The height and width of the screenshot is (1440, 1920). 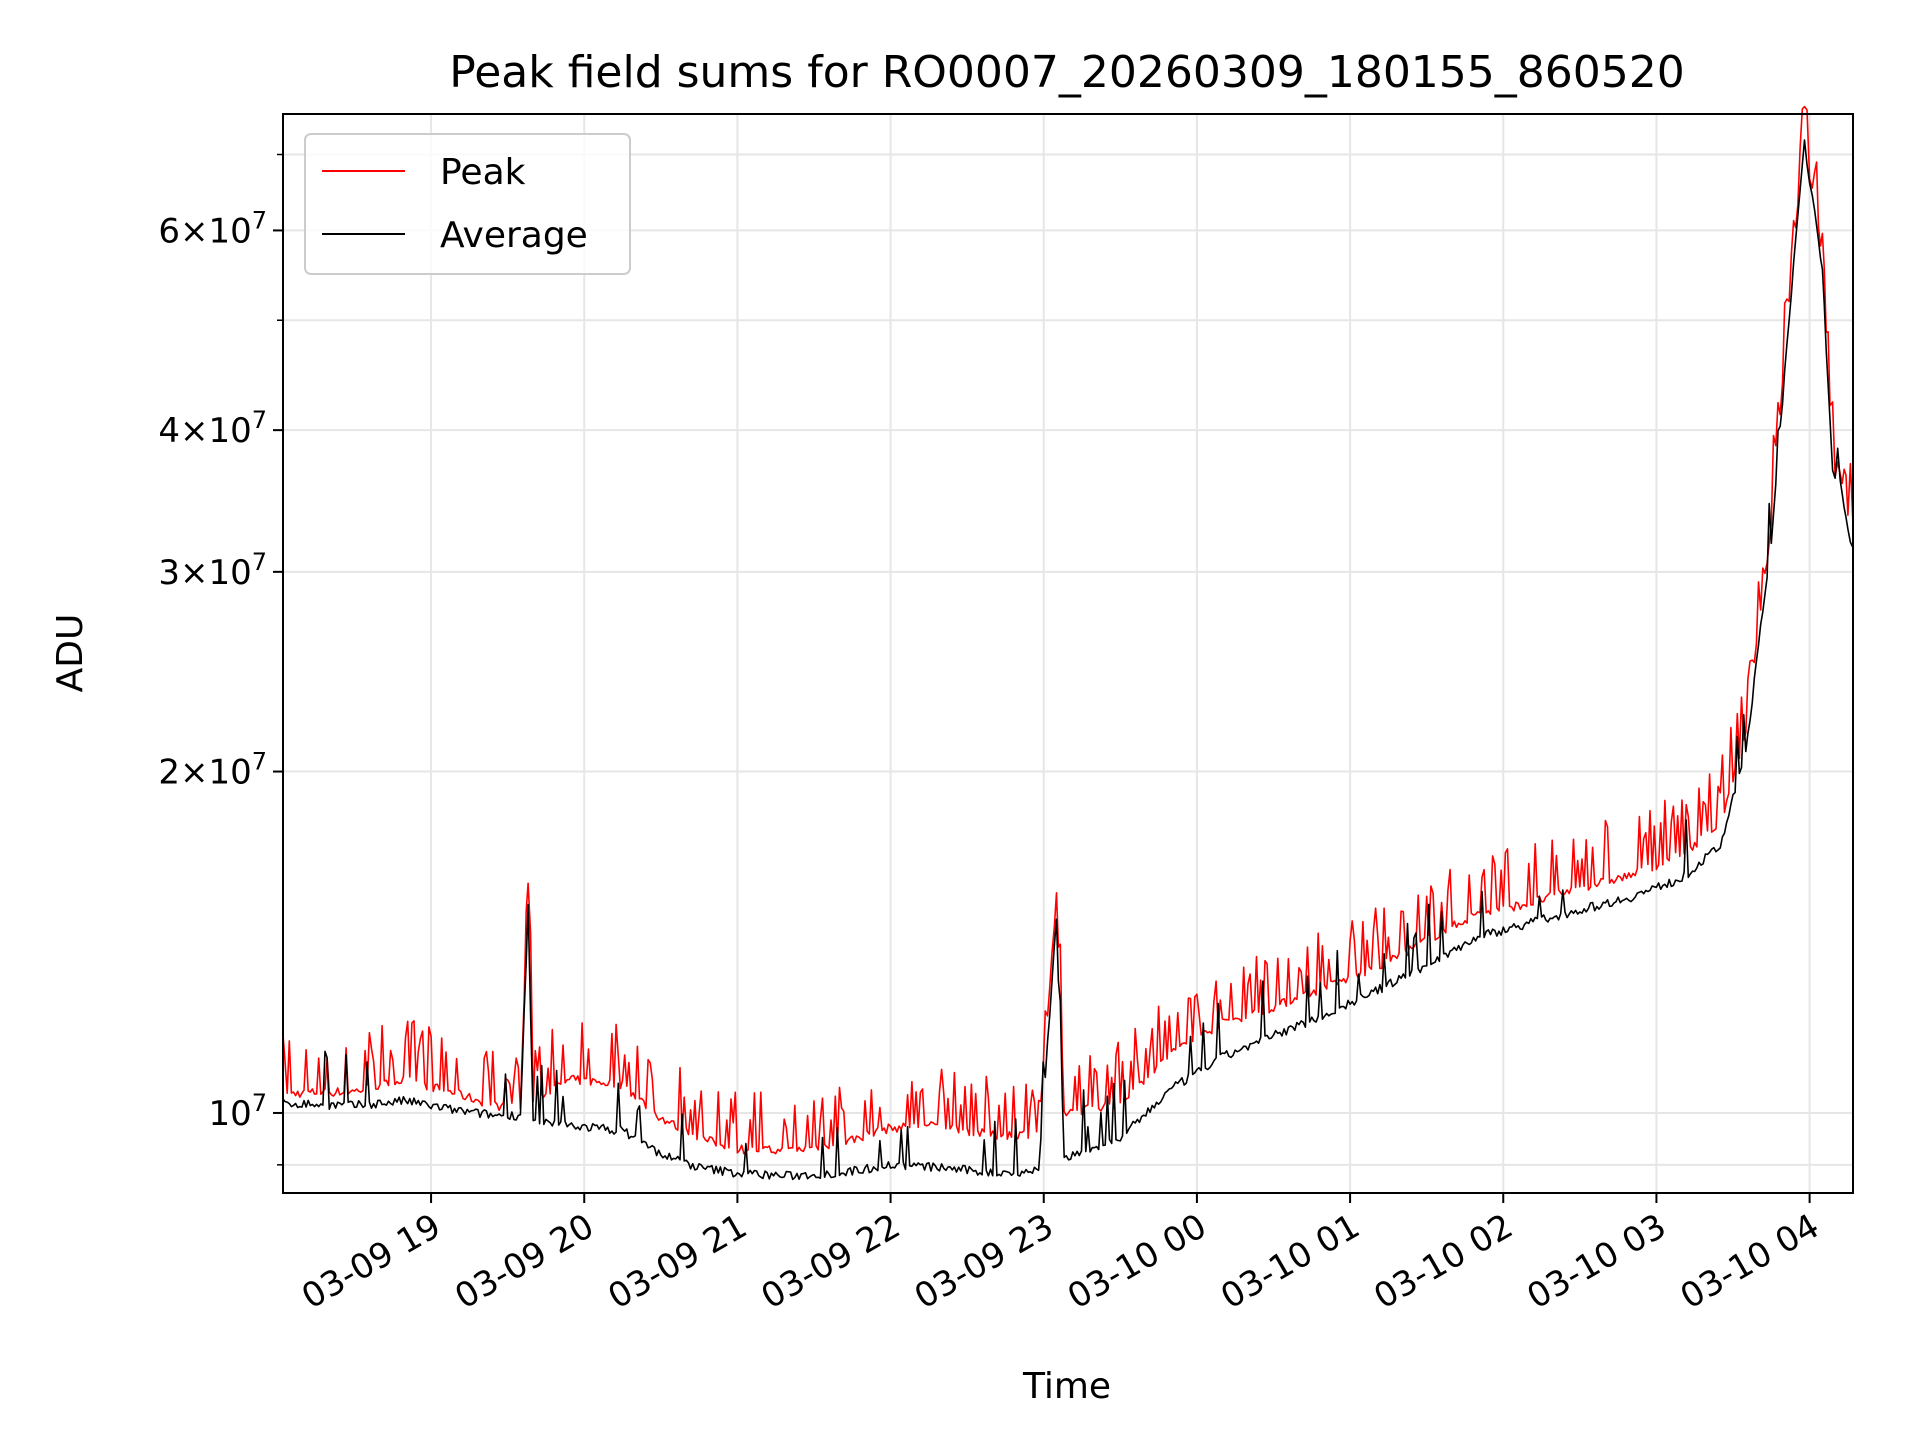 I want to click on x-tick-label: 03-10 00, so click(x=1137, y=1261).